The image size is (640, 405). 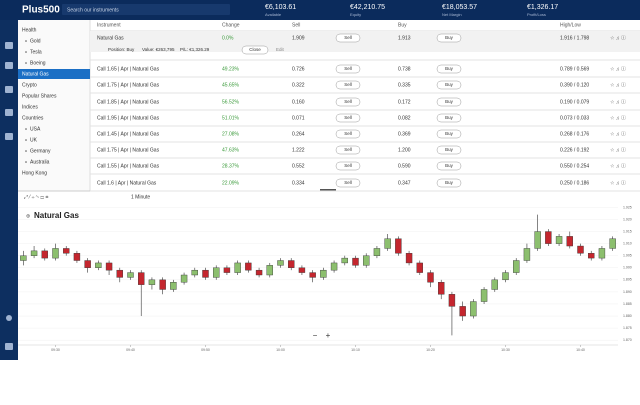 What do you see at coordinates (34, 140) in the screenshot?
I see `menu-item: UK` at bounding box center [34, 140].